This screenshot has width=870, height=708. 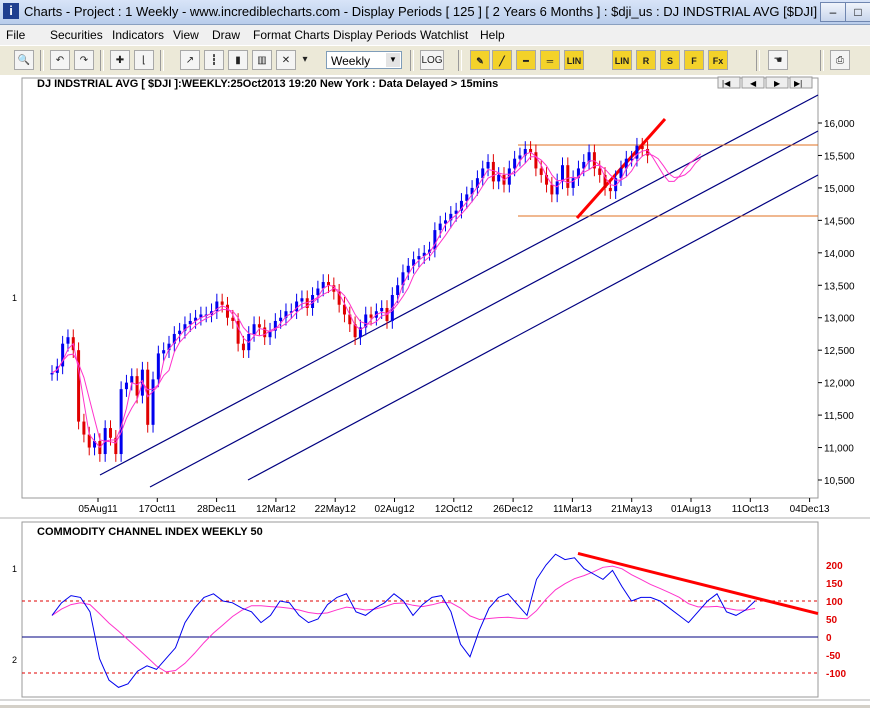 What do you see at coordinates (286, 60) in the screenshot?
I see `point-figure-icon: ✕` at bounding box center [286, 60].